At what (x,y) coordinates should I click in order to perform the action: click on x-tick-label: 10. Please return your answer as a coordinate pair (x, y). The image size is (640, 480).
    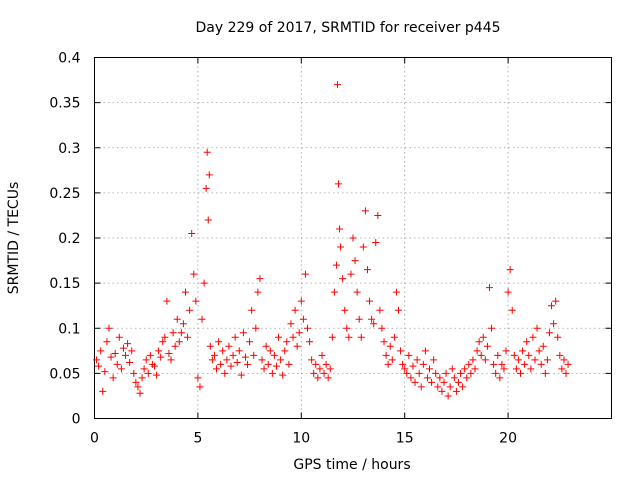
    Looking at the image, I should click on (301, 439).